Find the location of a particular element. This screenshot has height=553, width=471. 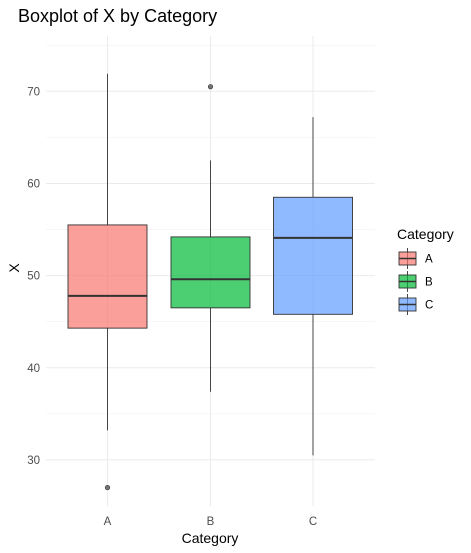

y-tick-label: 70 is located at coordinates (33, 92).